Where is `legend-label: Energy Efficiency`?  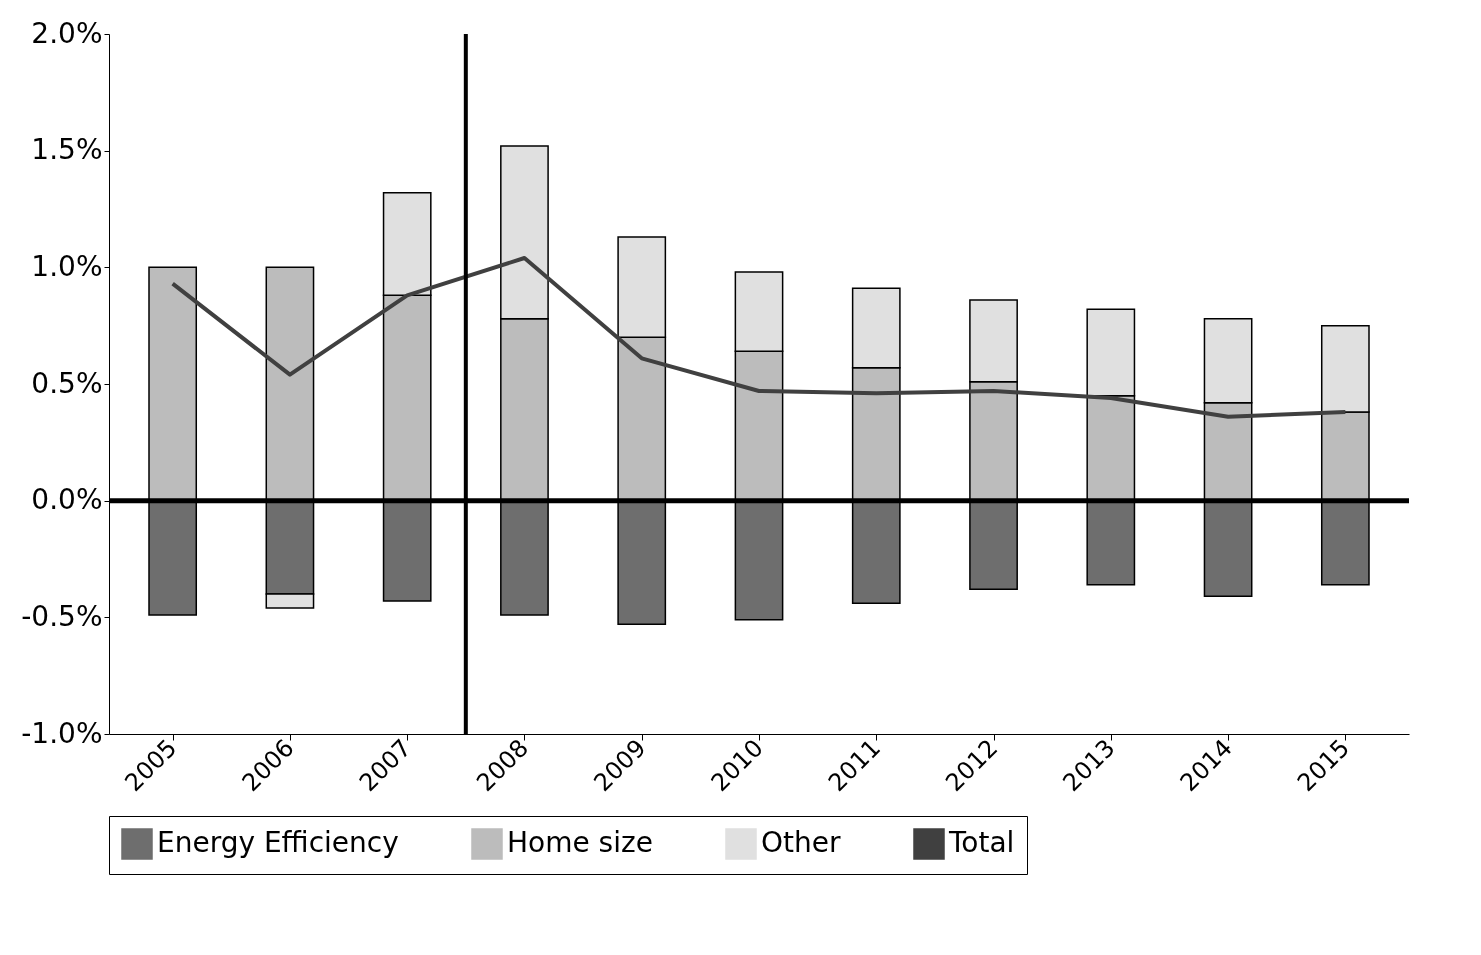 legend-label: Energy Efficiency is located at coordinates (278, 842).